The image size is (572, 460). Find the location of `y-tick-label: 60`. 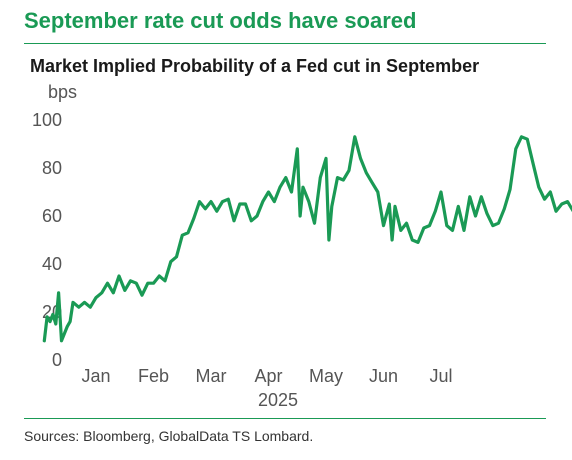

y-tick-label: 60 is located at coordinates (52, 216).